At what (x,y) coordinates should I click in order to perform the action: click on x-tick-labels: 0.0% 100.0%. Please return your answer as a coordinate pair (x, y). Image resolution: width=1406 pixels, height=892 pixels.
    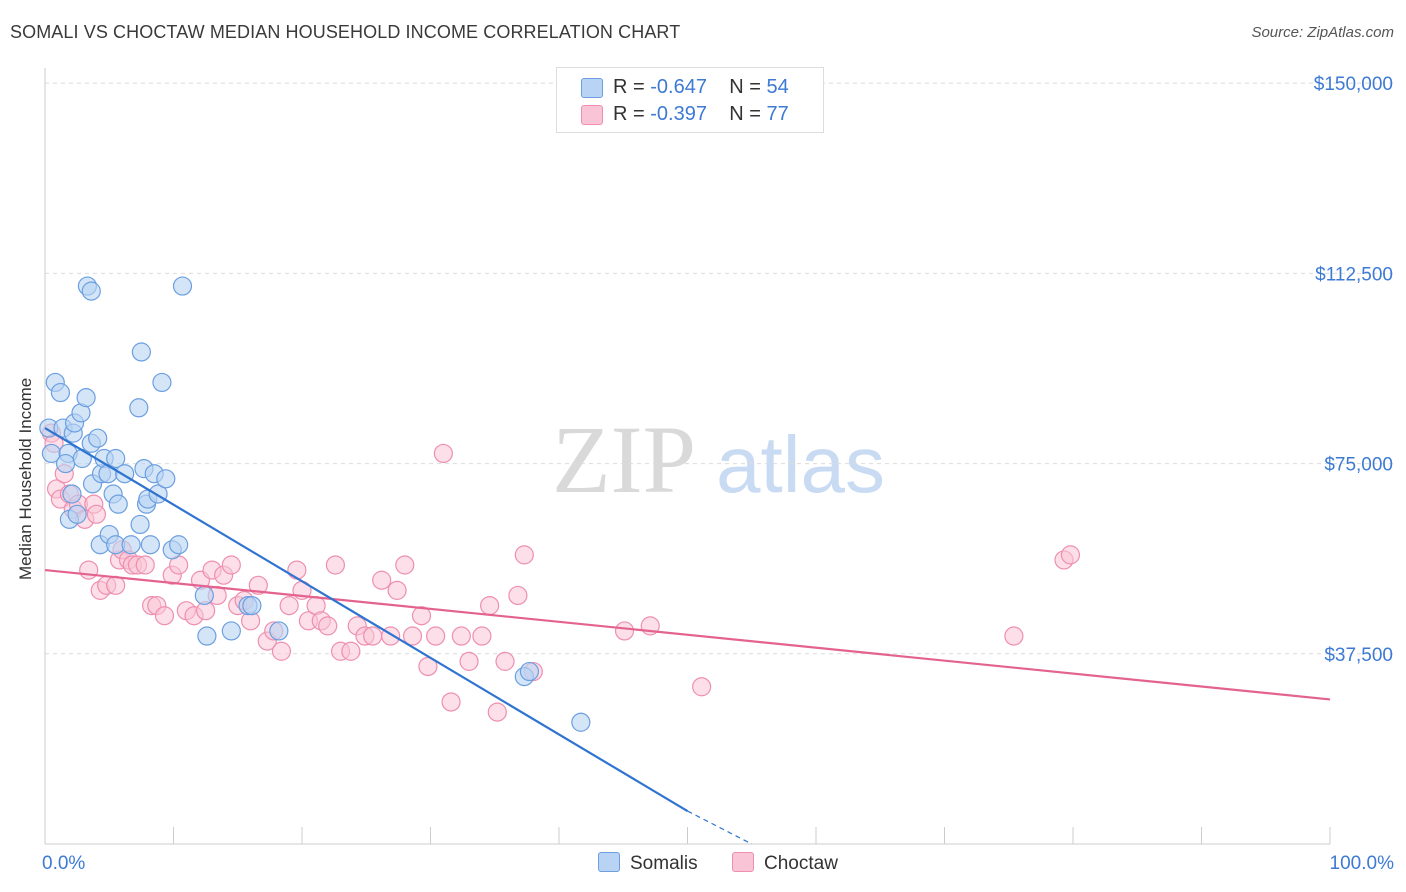
    Looking at the image, I should click on (718, 863).